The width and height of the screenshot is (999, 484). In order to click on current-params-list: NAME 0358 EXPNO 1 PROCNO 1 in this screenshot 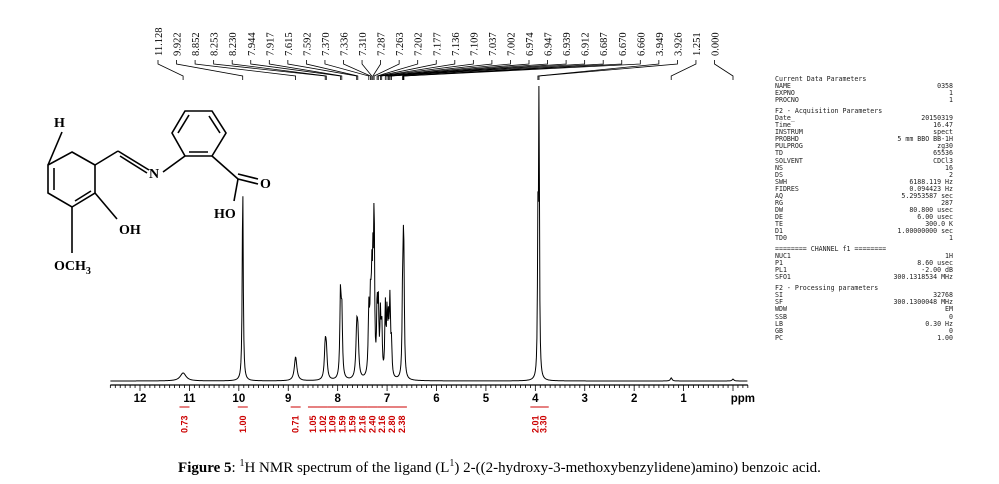, I will do `click(864, 93)`.